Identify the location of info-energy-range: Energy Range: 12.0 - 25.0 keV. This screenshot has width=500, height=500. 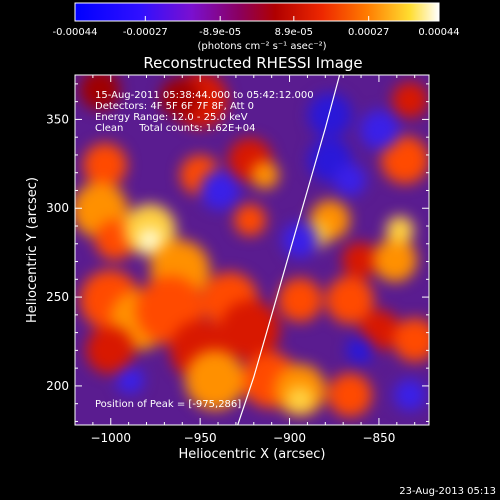
(171, 117).